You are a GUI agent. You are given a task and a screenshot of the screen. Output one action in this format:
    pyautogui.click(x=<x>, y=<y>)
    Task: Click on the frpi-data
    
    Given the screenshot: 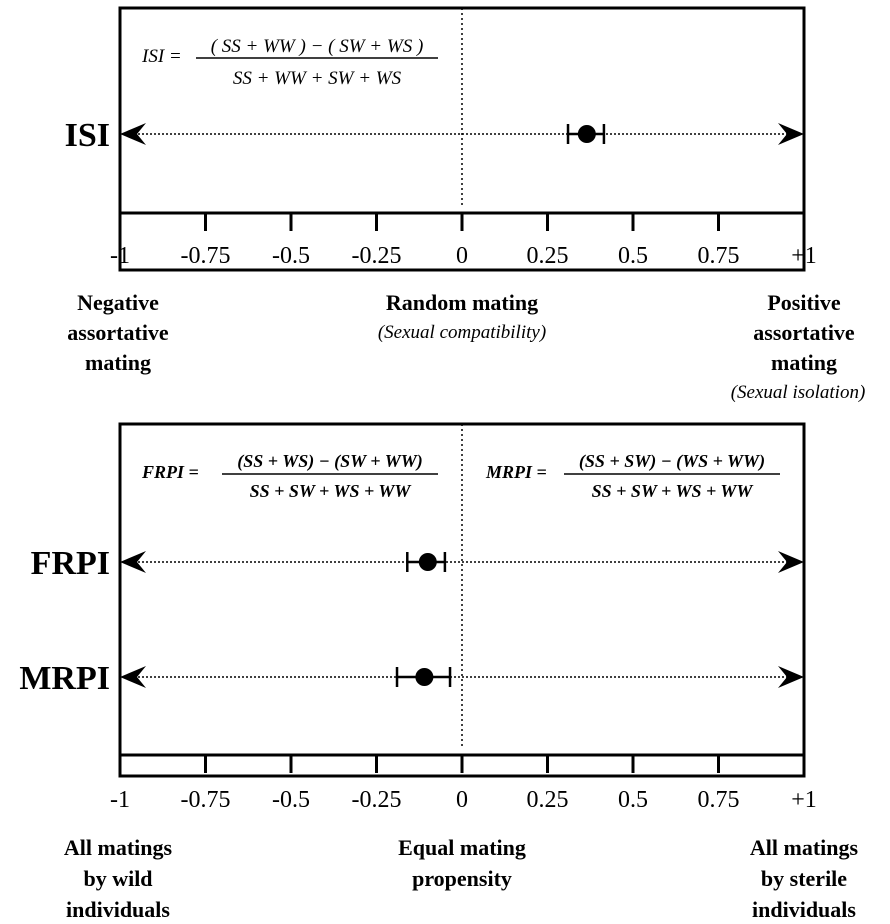 What is the action you would take?
    pyautogui.click(x=426, y=562)
    